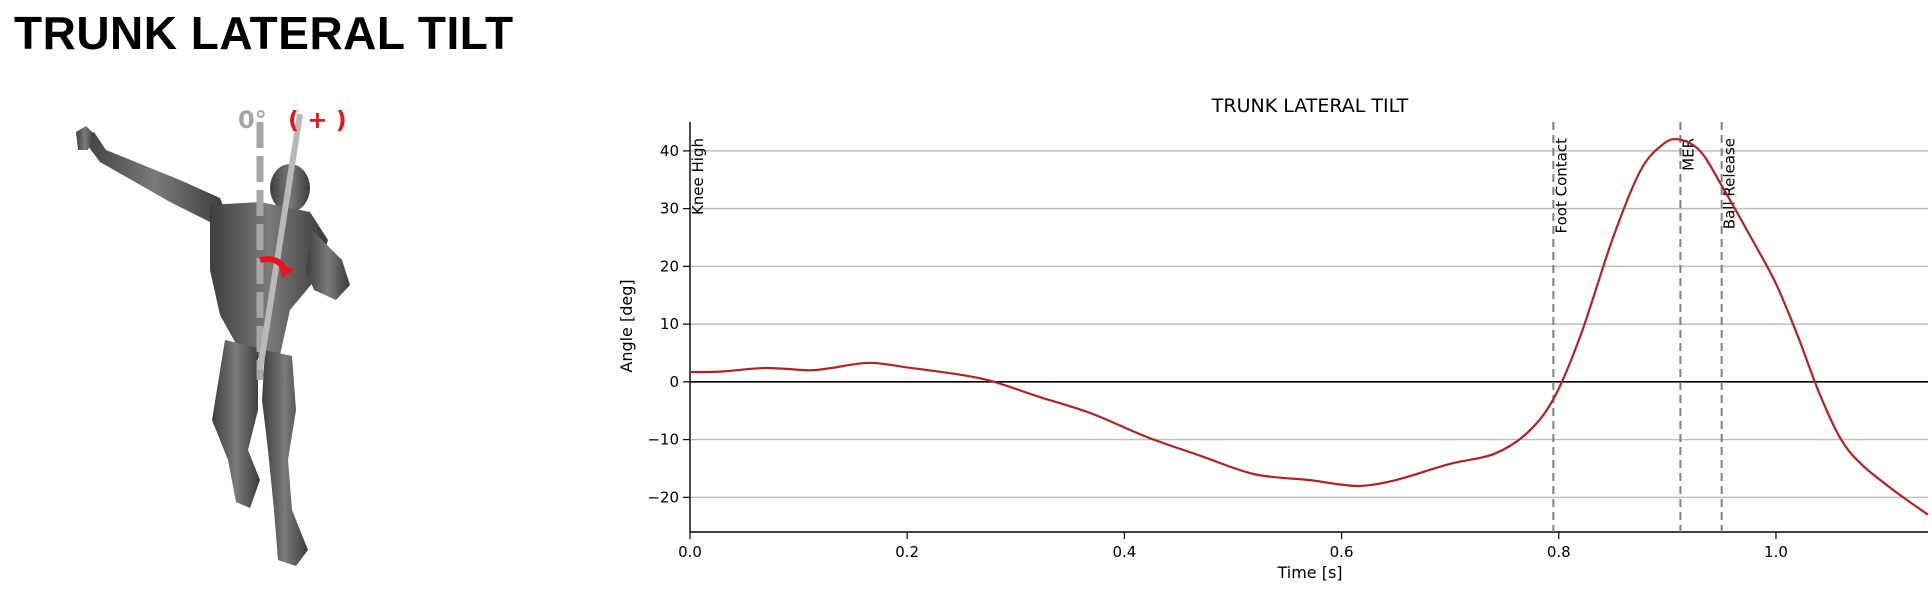 The height and width of the screenshot is (598, 1932). I want to click on zero-degree-label: 0°, so click(252, 122).